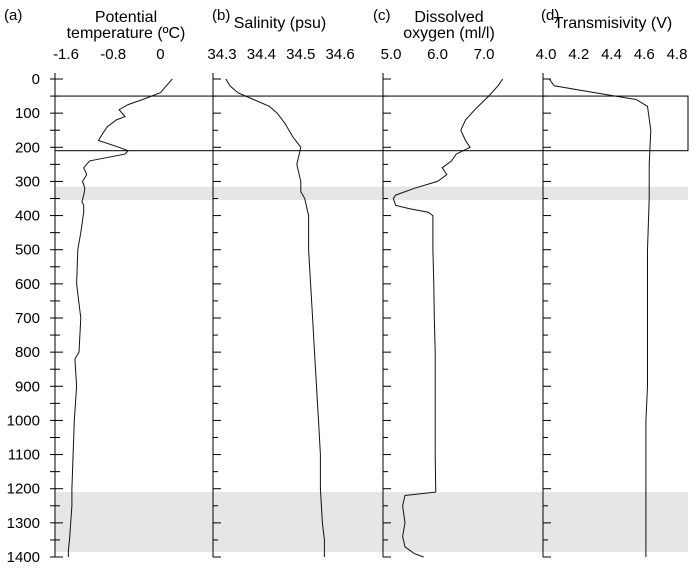  I want to click on depth-tick-label-1400: 1400, so click(23, 557).